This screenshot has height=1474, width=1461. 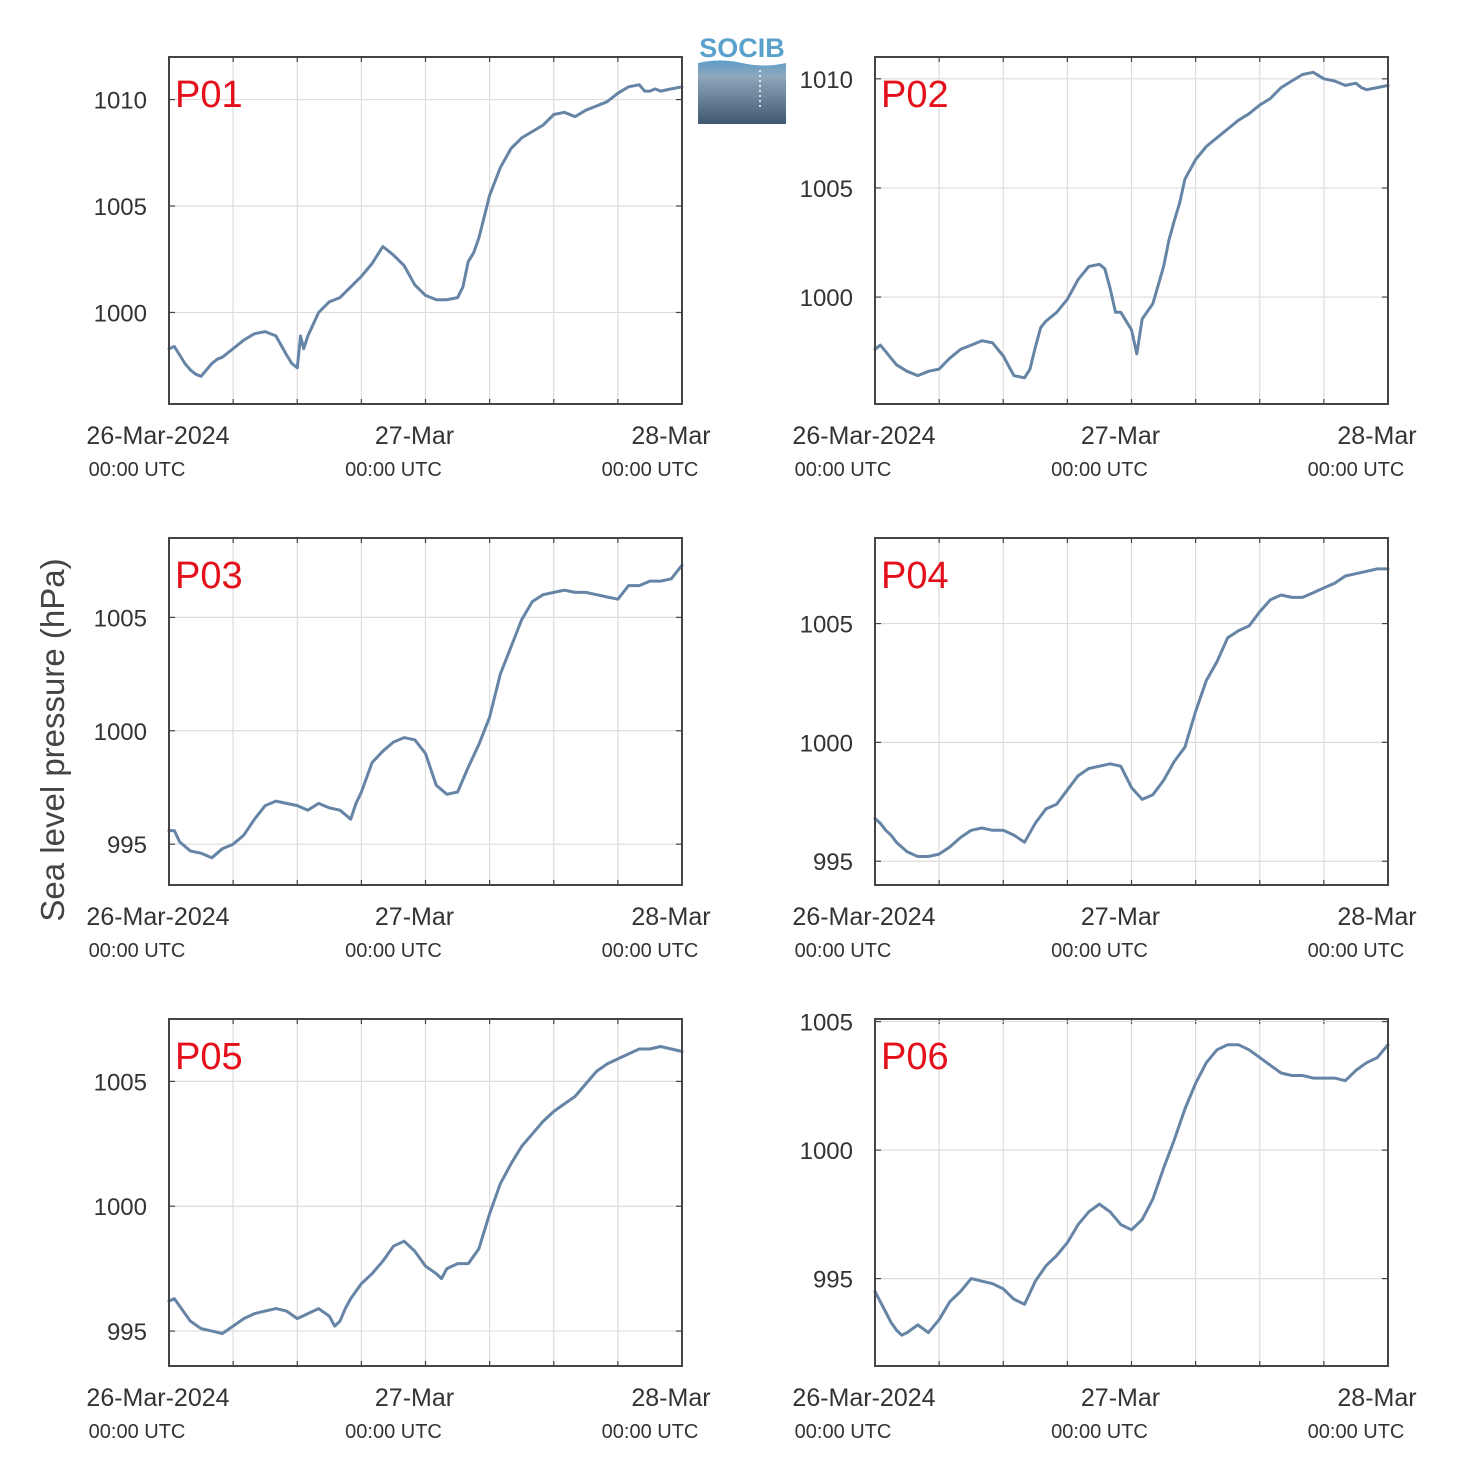 What do you see at coordinates (209, 576) in the screenshot?
I see `panel-label: P03` at bounding box center [209, 576].